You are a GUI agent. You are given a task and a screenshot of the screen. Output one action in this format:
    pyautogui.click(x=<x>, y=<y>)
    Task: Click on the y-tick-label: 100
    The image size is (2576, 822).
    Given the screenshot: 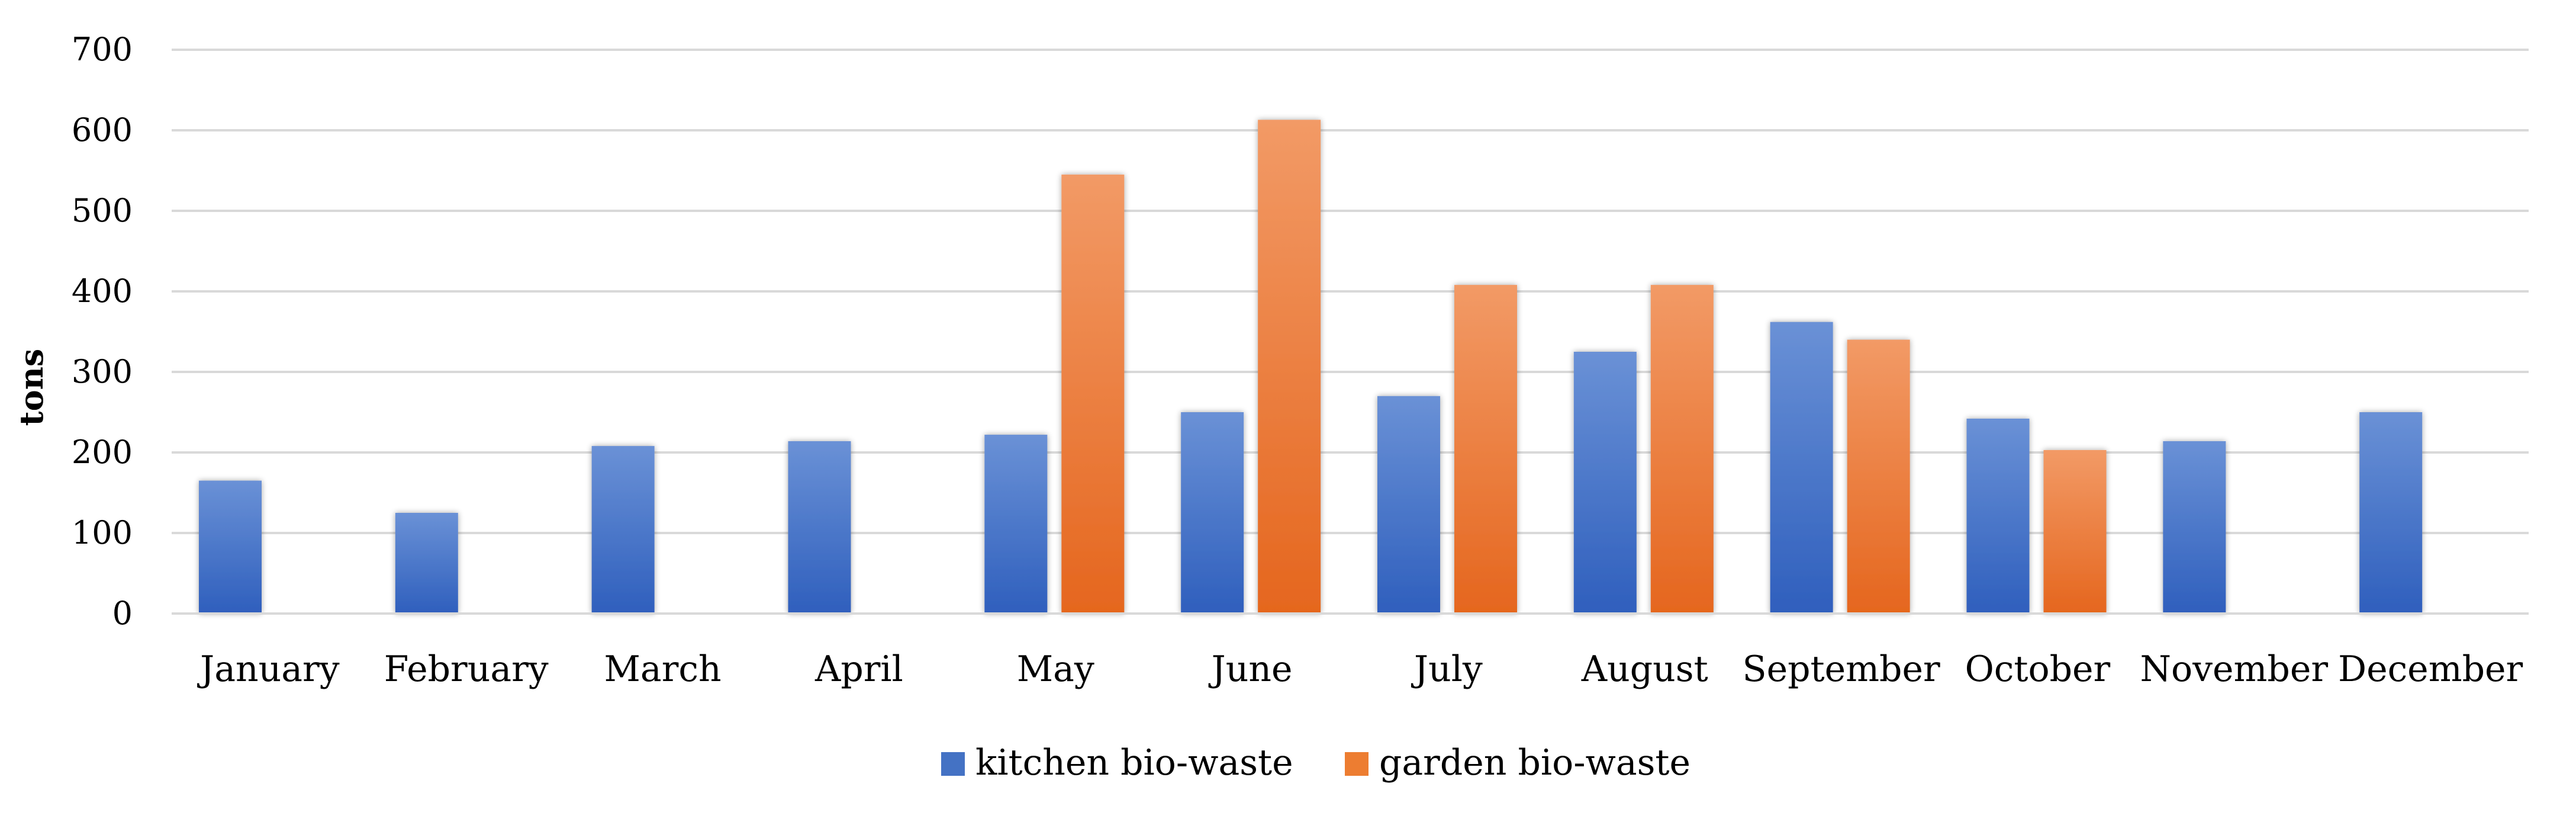 What is the action you would take?
    pyautogui.click(x=102, y=532)
    